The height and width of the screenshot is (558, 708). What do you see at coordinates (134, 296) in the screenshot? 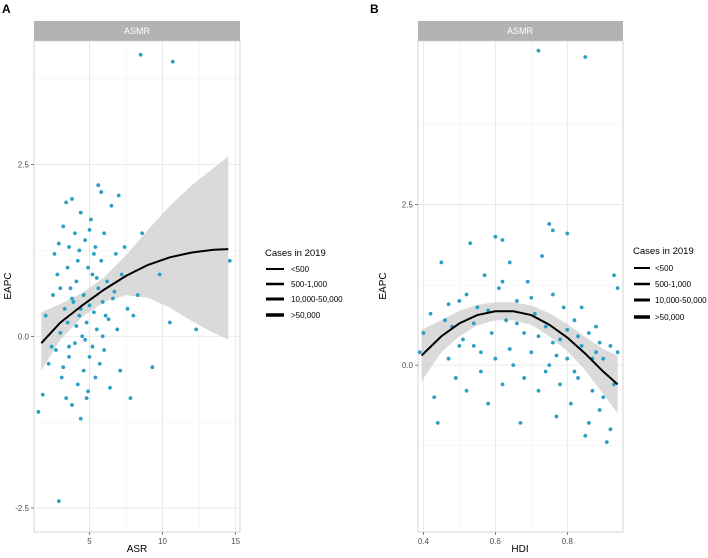
I see `panel-a-fit-line` at bounding box center [134, 296].